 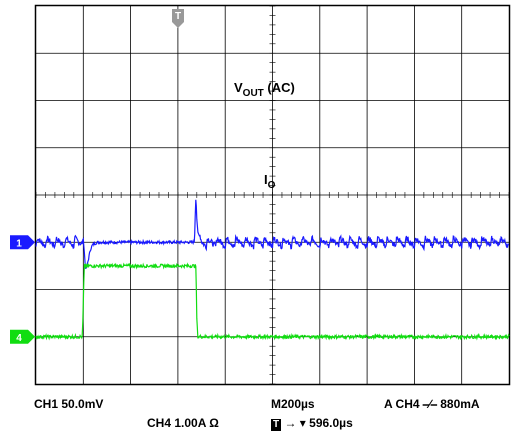 What do you see at coordinates (318, 423) in the screenshot?
I see `trigger-position-value: → ▾ 596.0µs` at bounding box center [318, 423].